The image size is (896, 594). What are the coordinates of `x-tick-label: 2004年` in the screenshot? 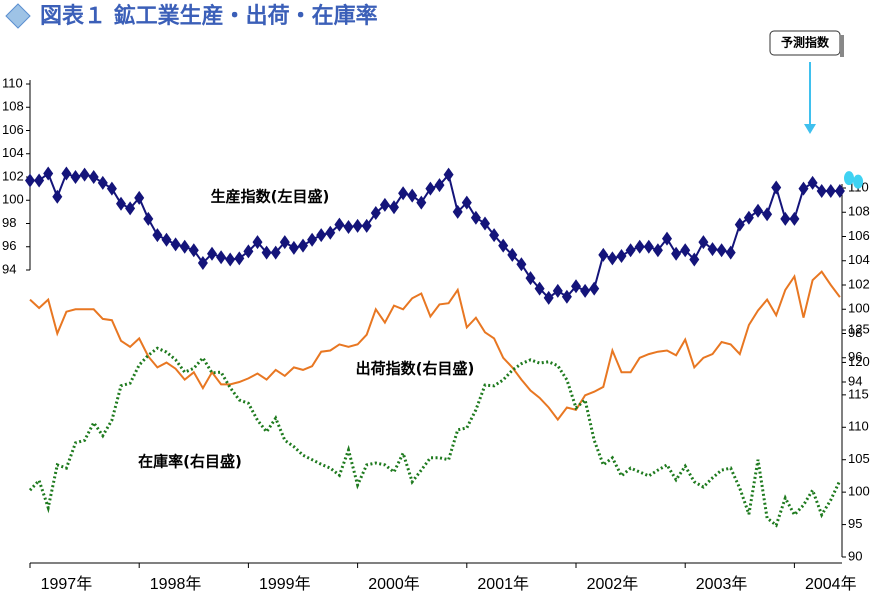 It's located at (831, 584).